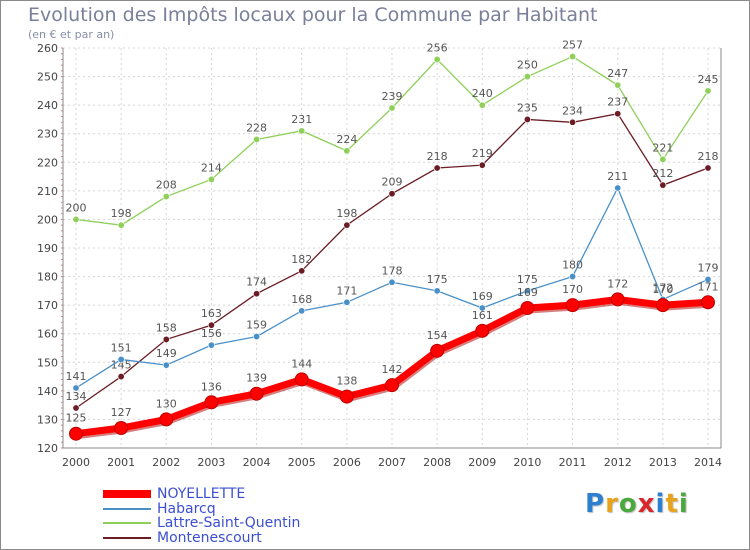 The image size is (750, 550). Describe the element at coordinates (617, 73) in the screenshot. I see `data-label: 247` at that location.